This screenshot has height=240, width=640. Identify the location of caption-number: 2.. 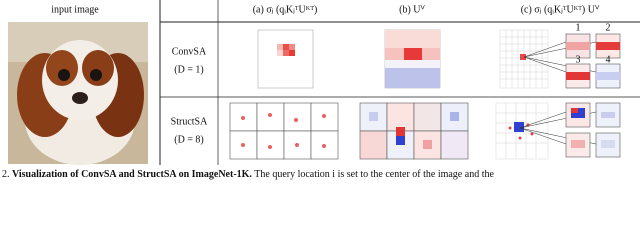
(6, 174).